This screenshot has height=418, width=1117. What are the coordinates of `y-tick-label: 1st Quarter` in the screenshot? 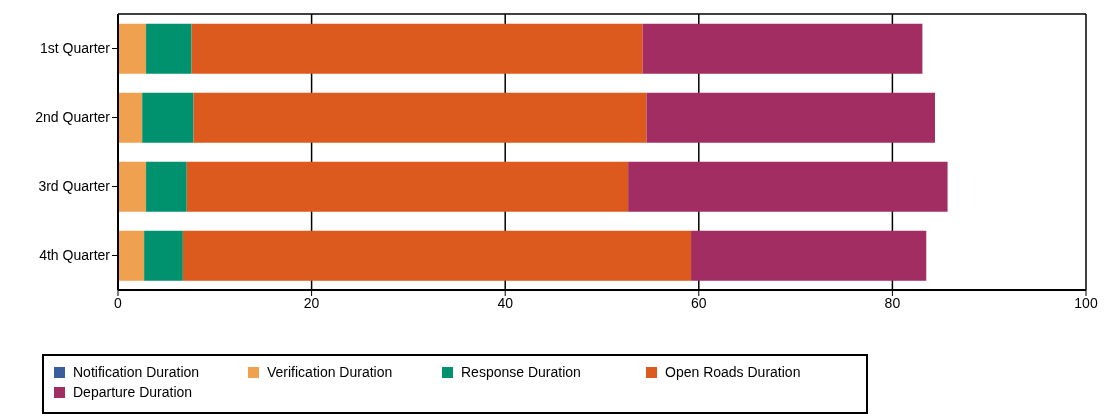 It's located at (75, 48).